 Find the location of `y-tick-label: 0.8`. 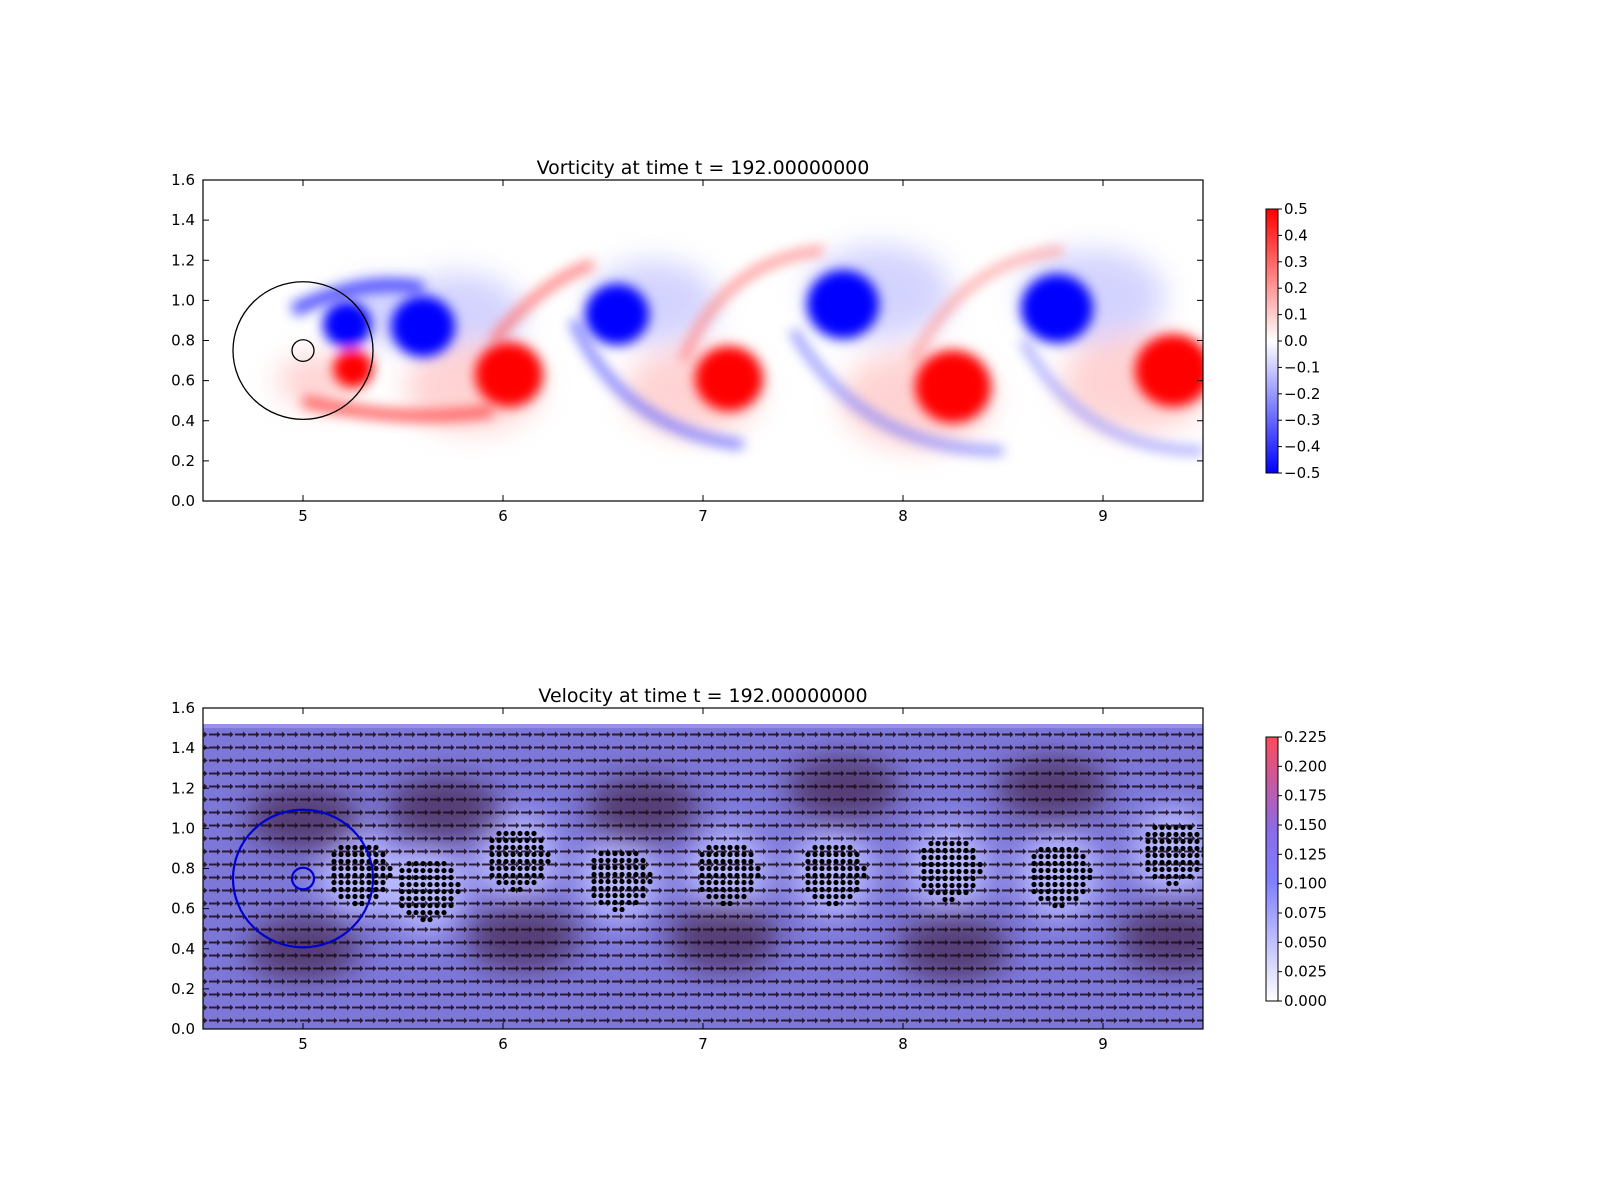

y-tick-label: 0.8 is located at coordinates (183, 869).